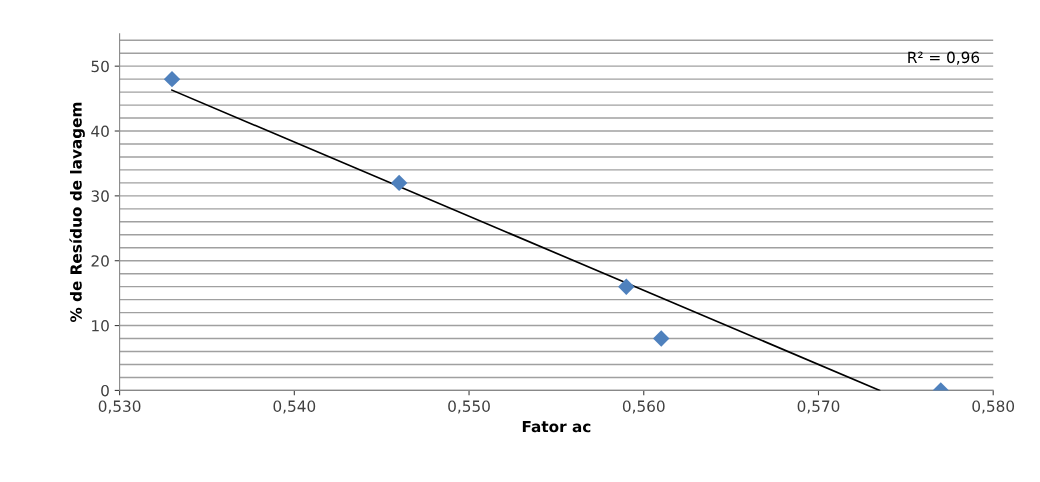  Describe the element at coordinates (100, 196) in the screenshot. I see `y-tick-label: 30` at that location.